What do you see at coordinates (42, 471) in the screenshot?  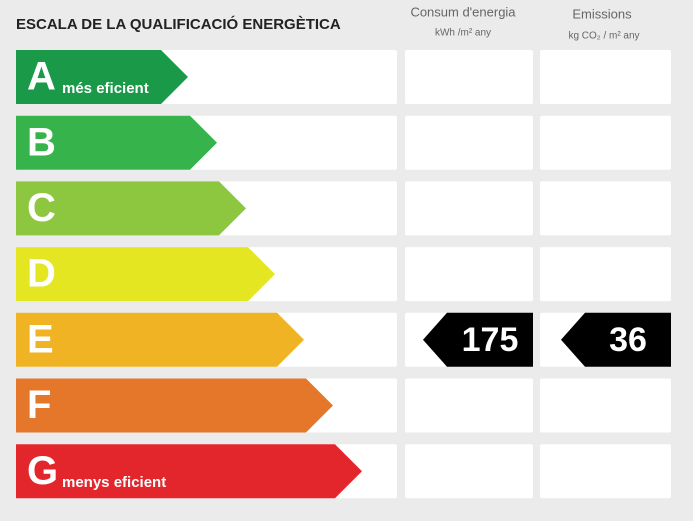 I see `rating-letter: G` at bounding box center [42, 471].